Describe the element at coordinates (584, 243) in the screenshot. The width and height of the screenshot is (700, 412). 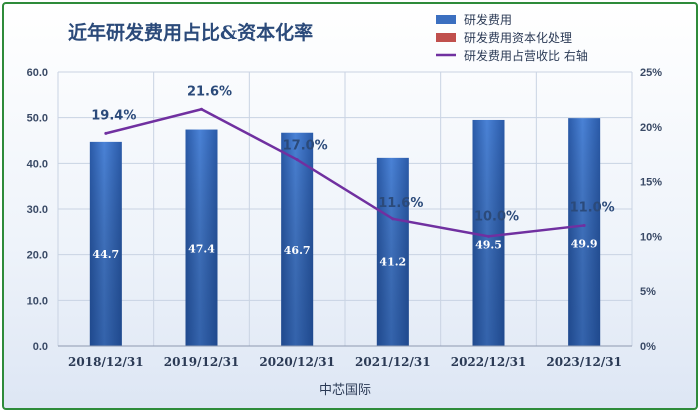
I see `bar-data-label: 49.9` at that location.